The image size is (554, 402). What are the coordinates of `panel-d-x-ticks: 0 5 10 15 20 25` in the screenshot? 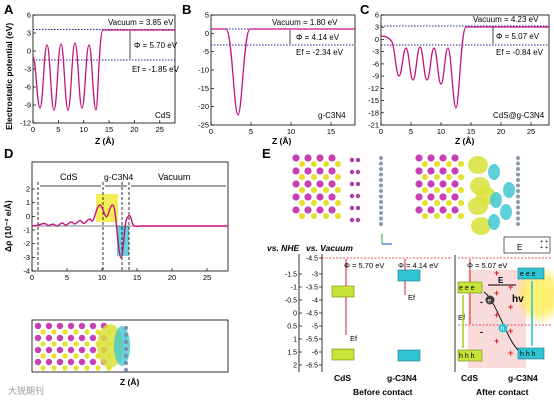 It's located at (120, 275).